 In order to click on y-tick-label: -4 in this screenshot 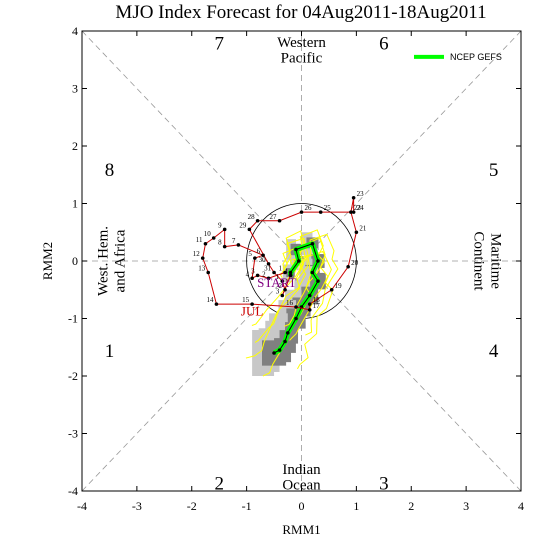, I will do `click(73, 491)`.